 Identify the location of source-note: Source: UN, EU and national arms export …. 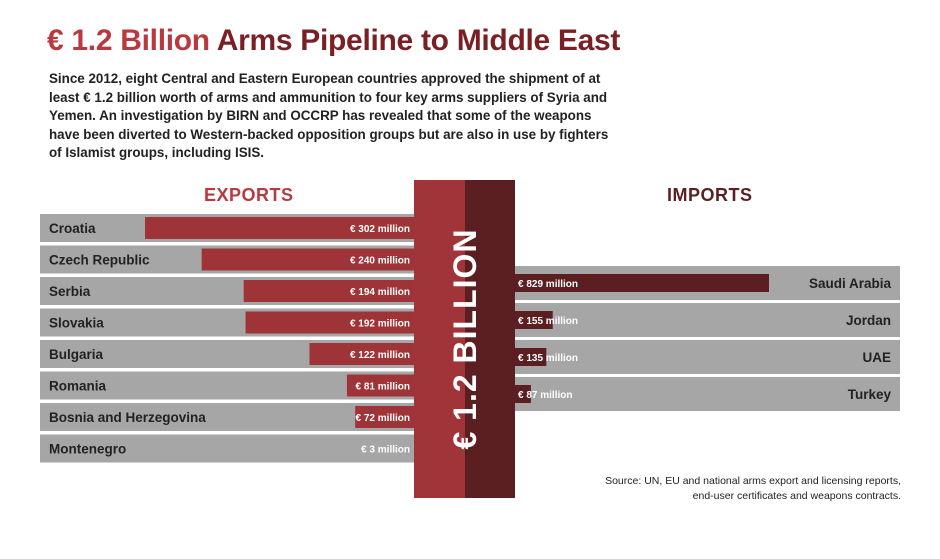
(753, 489).